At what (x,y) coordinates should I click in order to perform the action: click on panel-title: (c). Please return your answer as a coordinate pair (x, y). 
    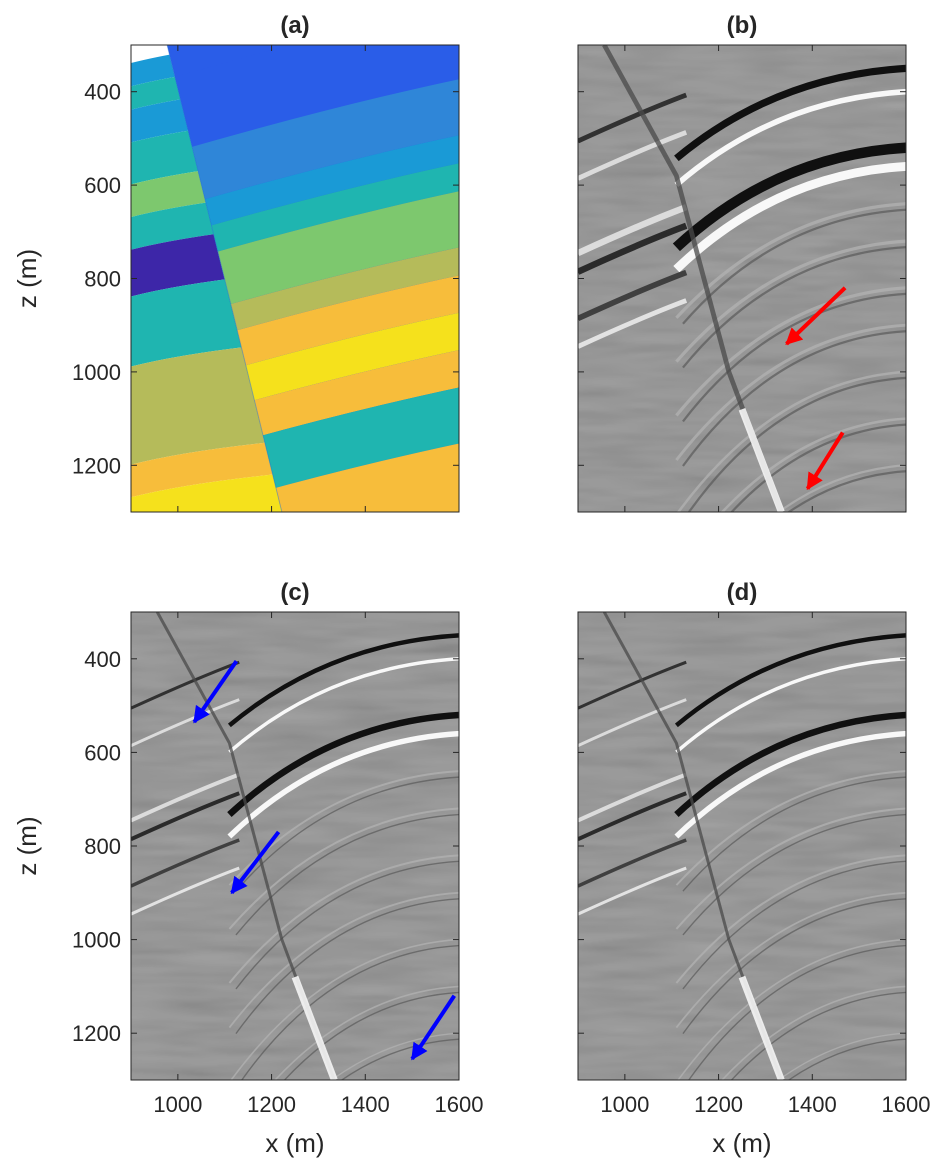
    Looking at the image, I should click on (294, 592).